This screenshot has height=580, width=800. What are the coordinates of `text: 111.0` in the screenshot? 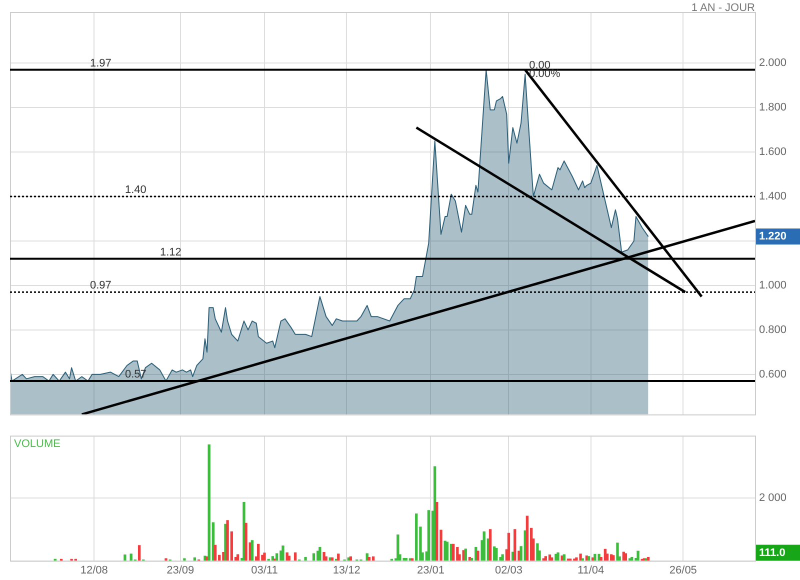 It's located at (772, 552).